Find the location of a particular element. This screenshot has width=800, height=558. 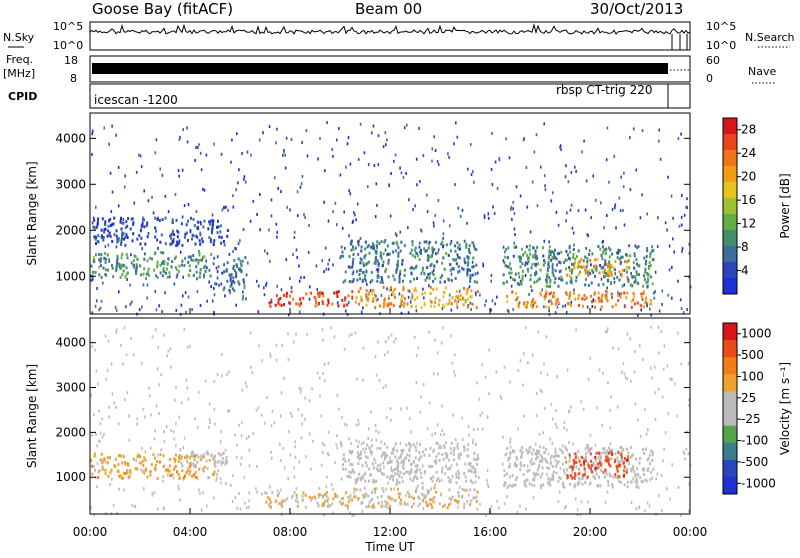

colorbar-tick-label: 16 is located at coordinates (748, 200).